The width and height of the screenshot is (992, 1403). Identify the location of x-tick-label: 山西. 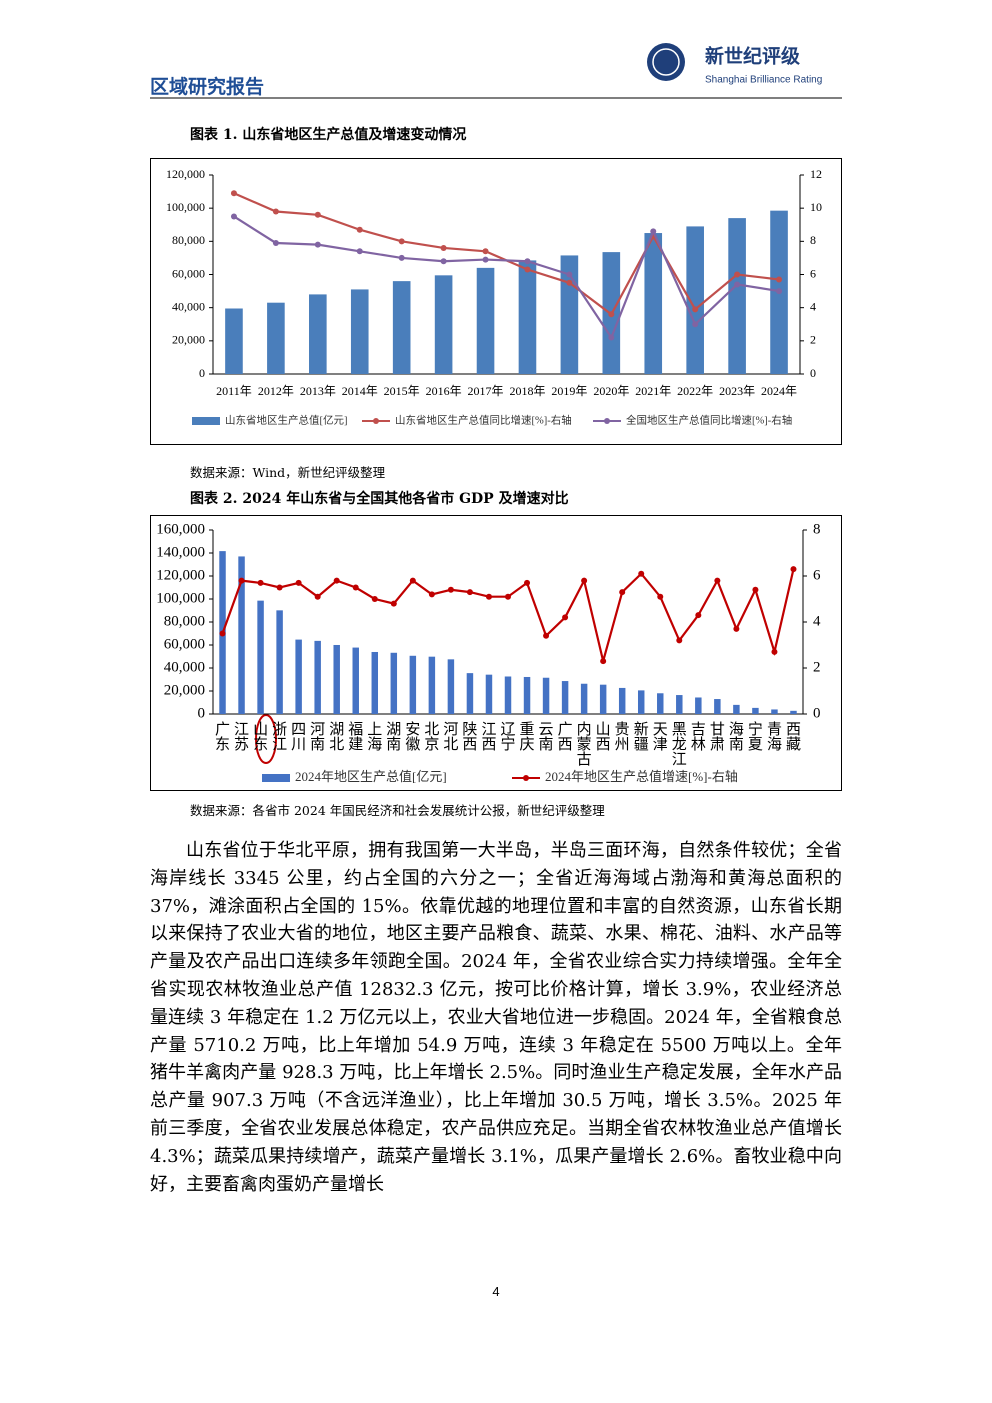
(603, 737).